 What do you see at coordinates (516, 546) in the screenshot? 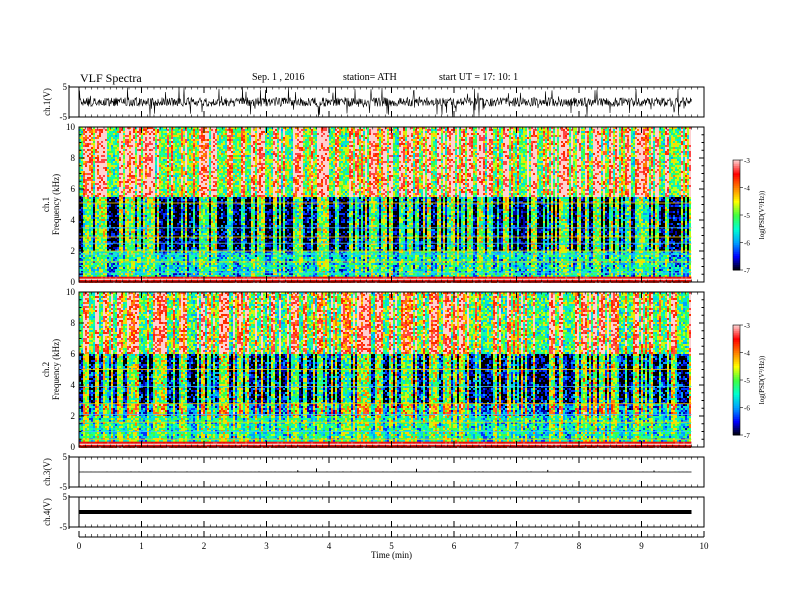
I see `x-tick-label: 7` at bounding box center [516, 546].